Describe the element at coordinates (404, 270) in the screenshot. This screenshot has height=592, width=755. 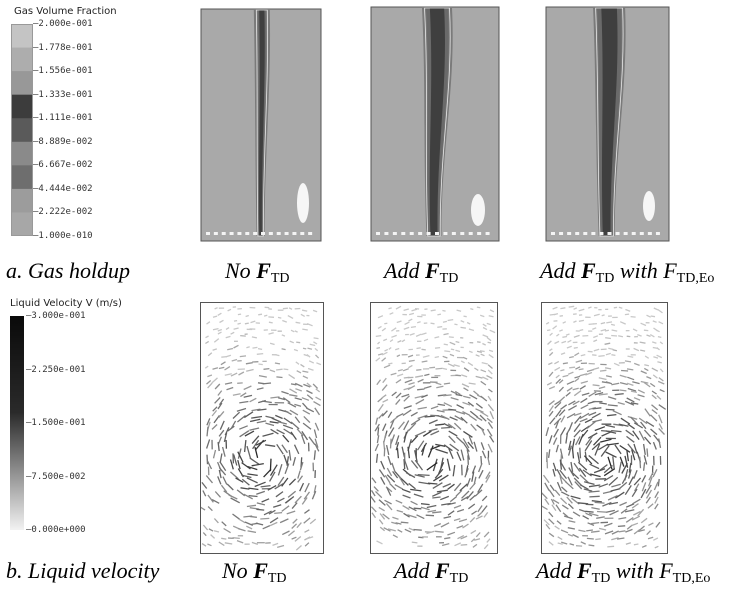
I see `caption-add-text: Add` at that location.